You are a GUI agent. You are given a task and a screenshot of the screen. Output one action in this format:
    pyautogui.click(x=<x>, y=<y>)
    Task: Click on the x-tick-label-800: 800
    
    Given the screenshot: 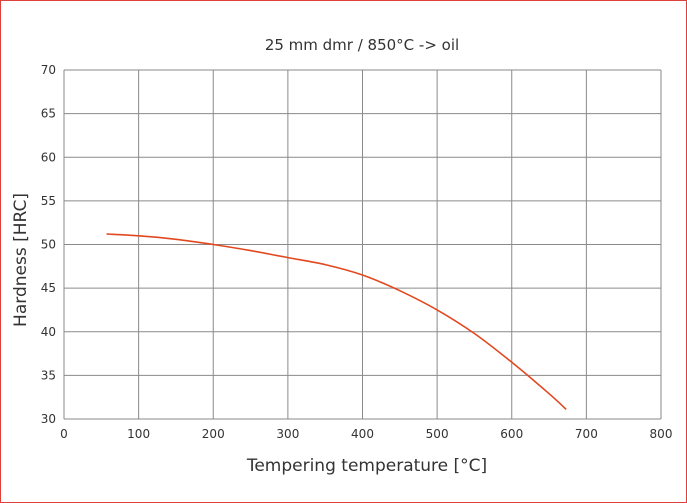 What is the action you would take?
    pyautogui.click(x=661, y=434)
    